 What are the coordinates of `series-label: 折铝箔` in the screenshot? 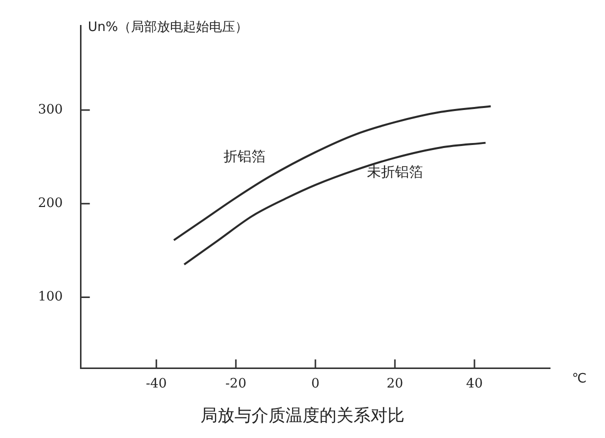 It's located at (245, 157).